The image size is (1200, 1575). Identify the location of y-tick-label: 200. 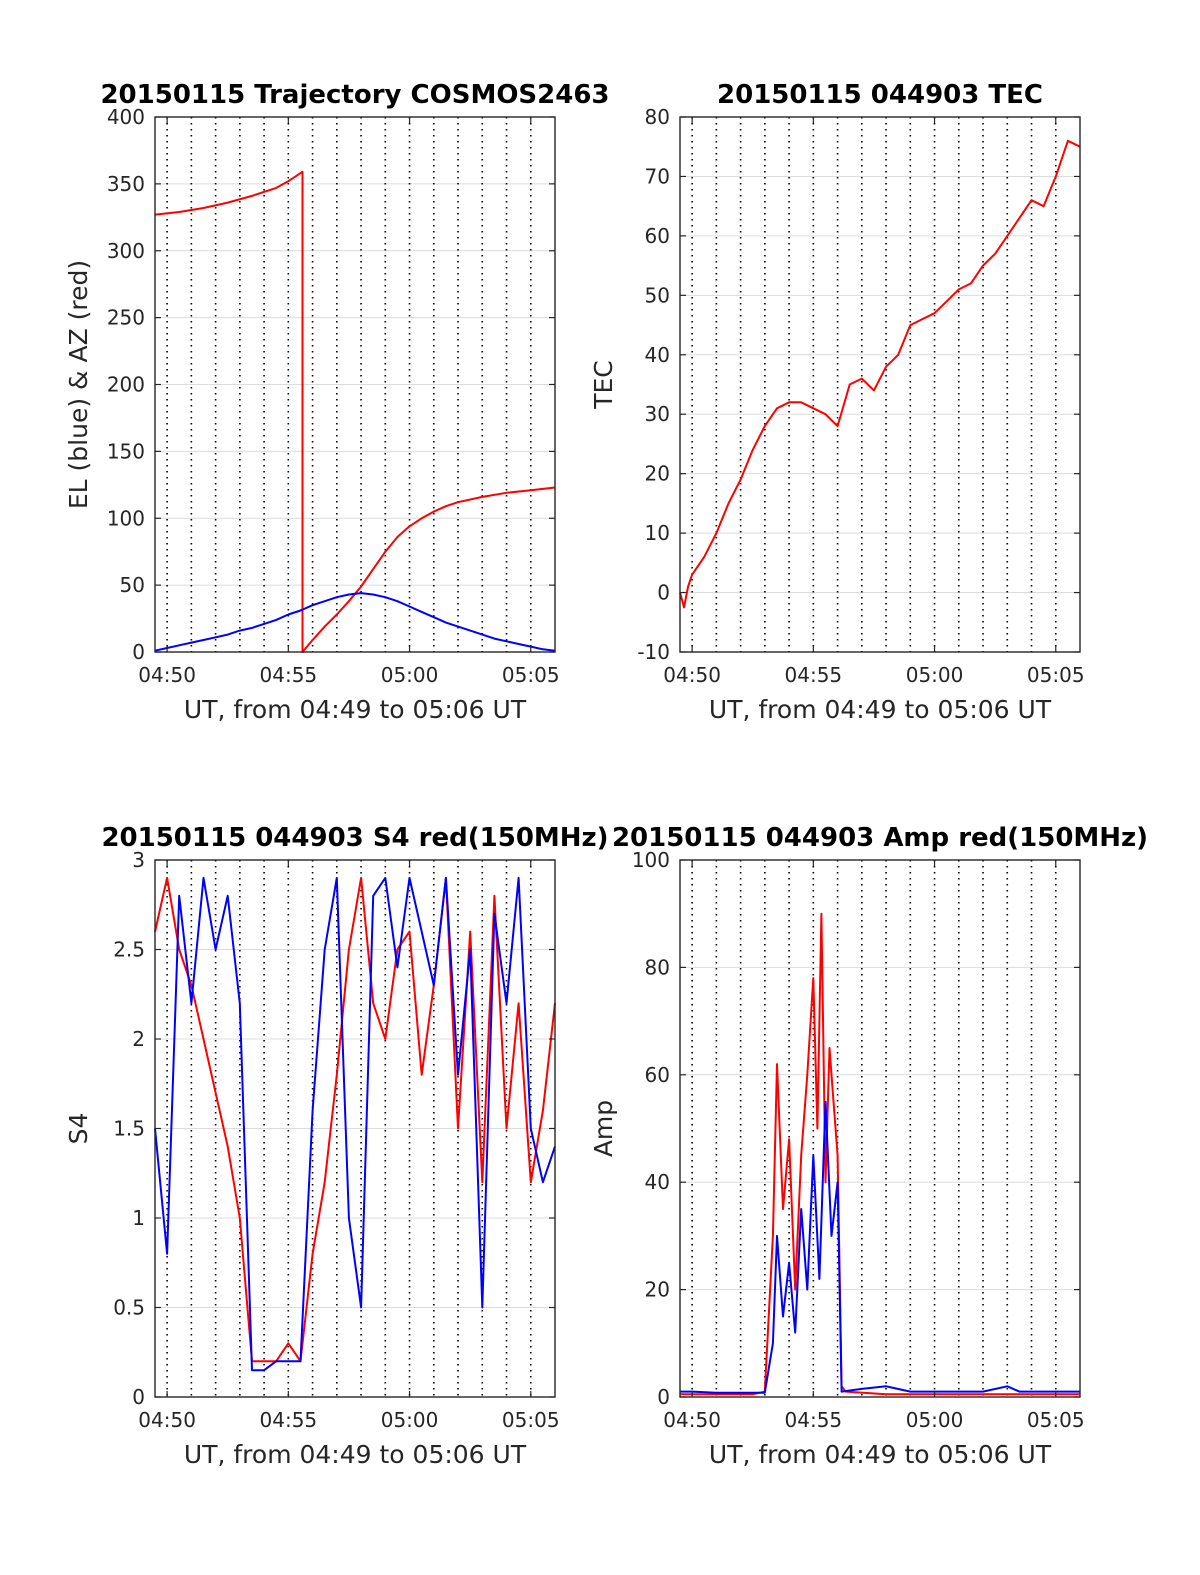
(126, 385).